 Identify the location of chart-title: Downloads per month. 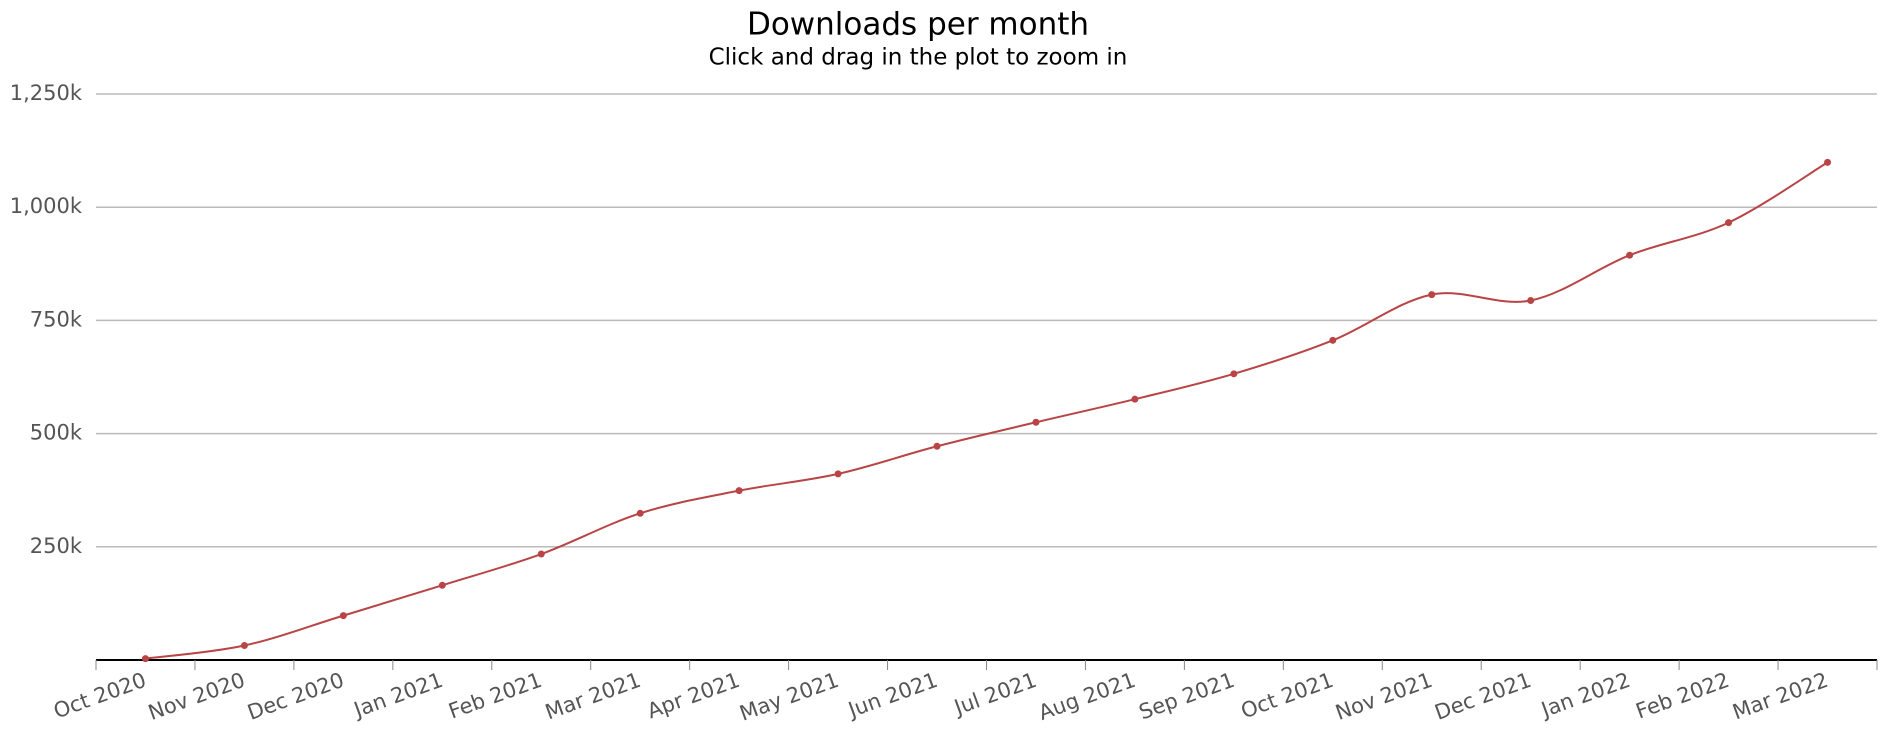
(918, 25).